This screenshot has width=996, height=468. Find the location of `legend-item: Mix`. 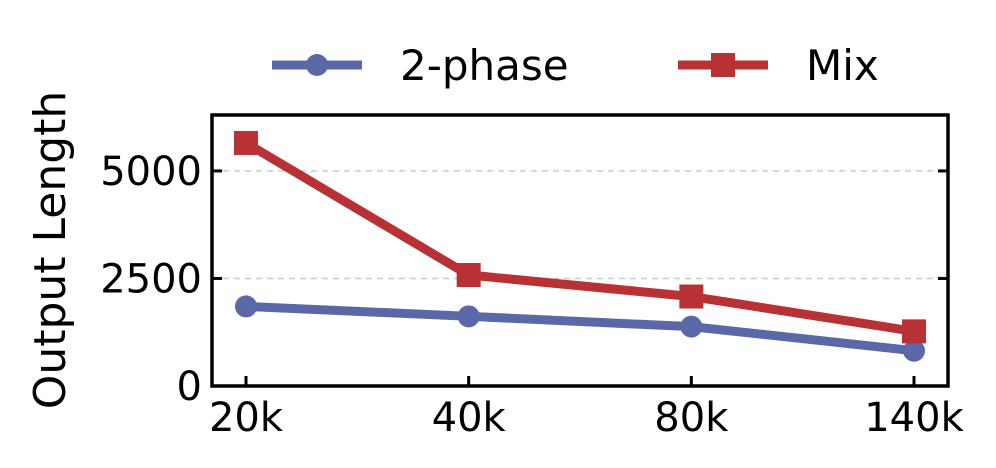

legend-item: Mix is located at coordinates (778, 65).